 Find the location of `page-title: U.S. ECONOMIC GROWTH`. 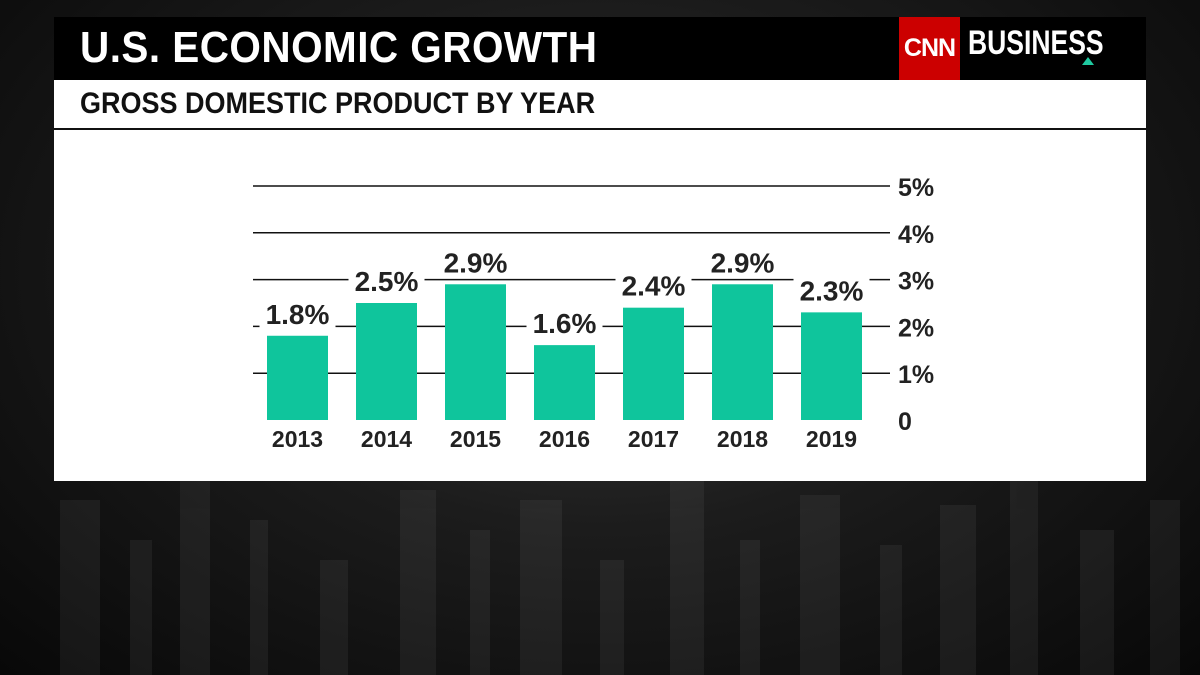

page-title: U.S. ECONOMIC GROWTH is located at coordinates (339, 47).